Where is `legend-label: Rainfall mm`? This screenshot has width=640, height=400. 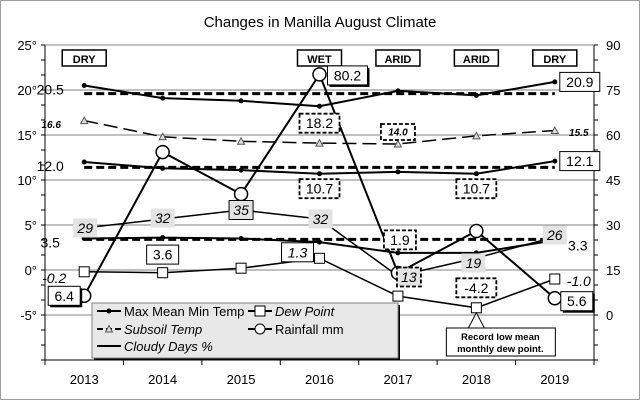
legend-label: Rainfall mm is located at coordinates (309, 329).